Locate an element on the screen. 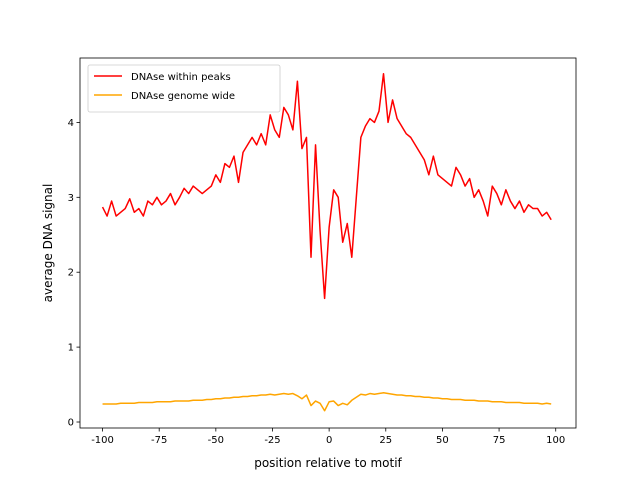 This screenshot has width=640, height=480. y-tick-label: 1 is located at coordinates (71, 348).